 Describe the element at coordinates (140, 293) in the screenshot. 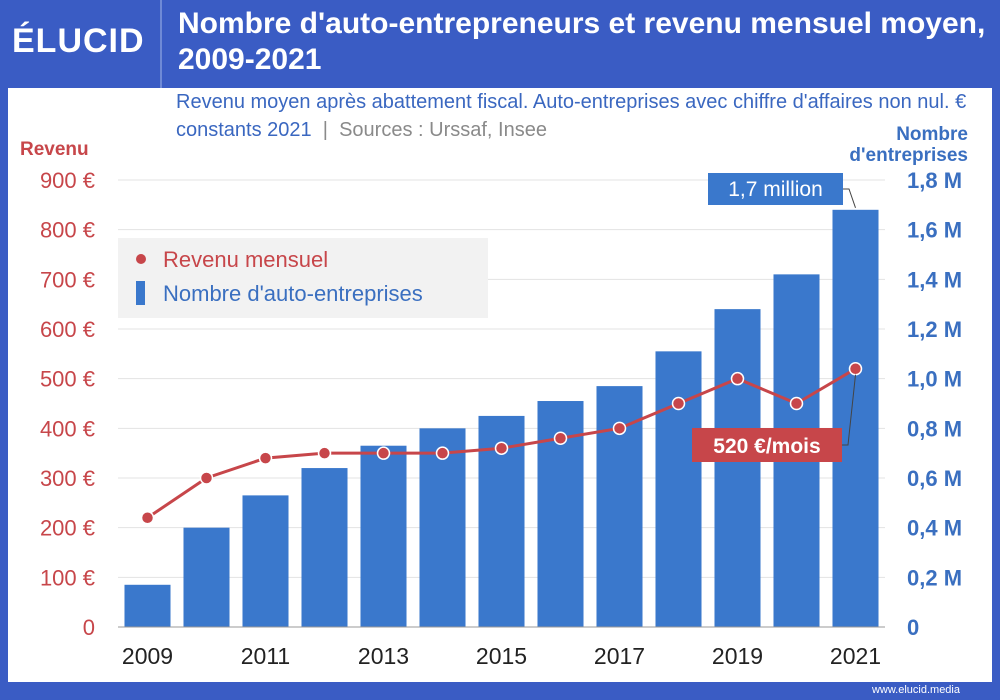

I see `legend-bar-marker` at that location.